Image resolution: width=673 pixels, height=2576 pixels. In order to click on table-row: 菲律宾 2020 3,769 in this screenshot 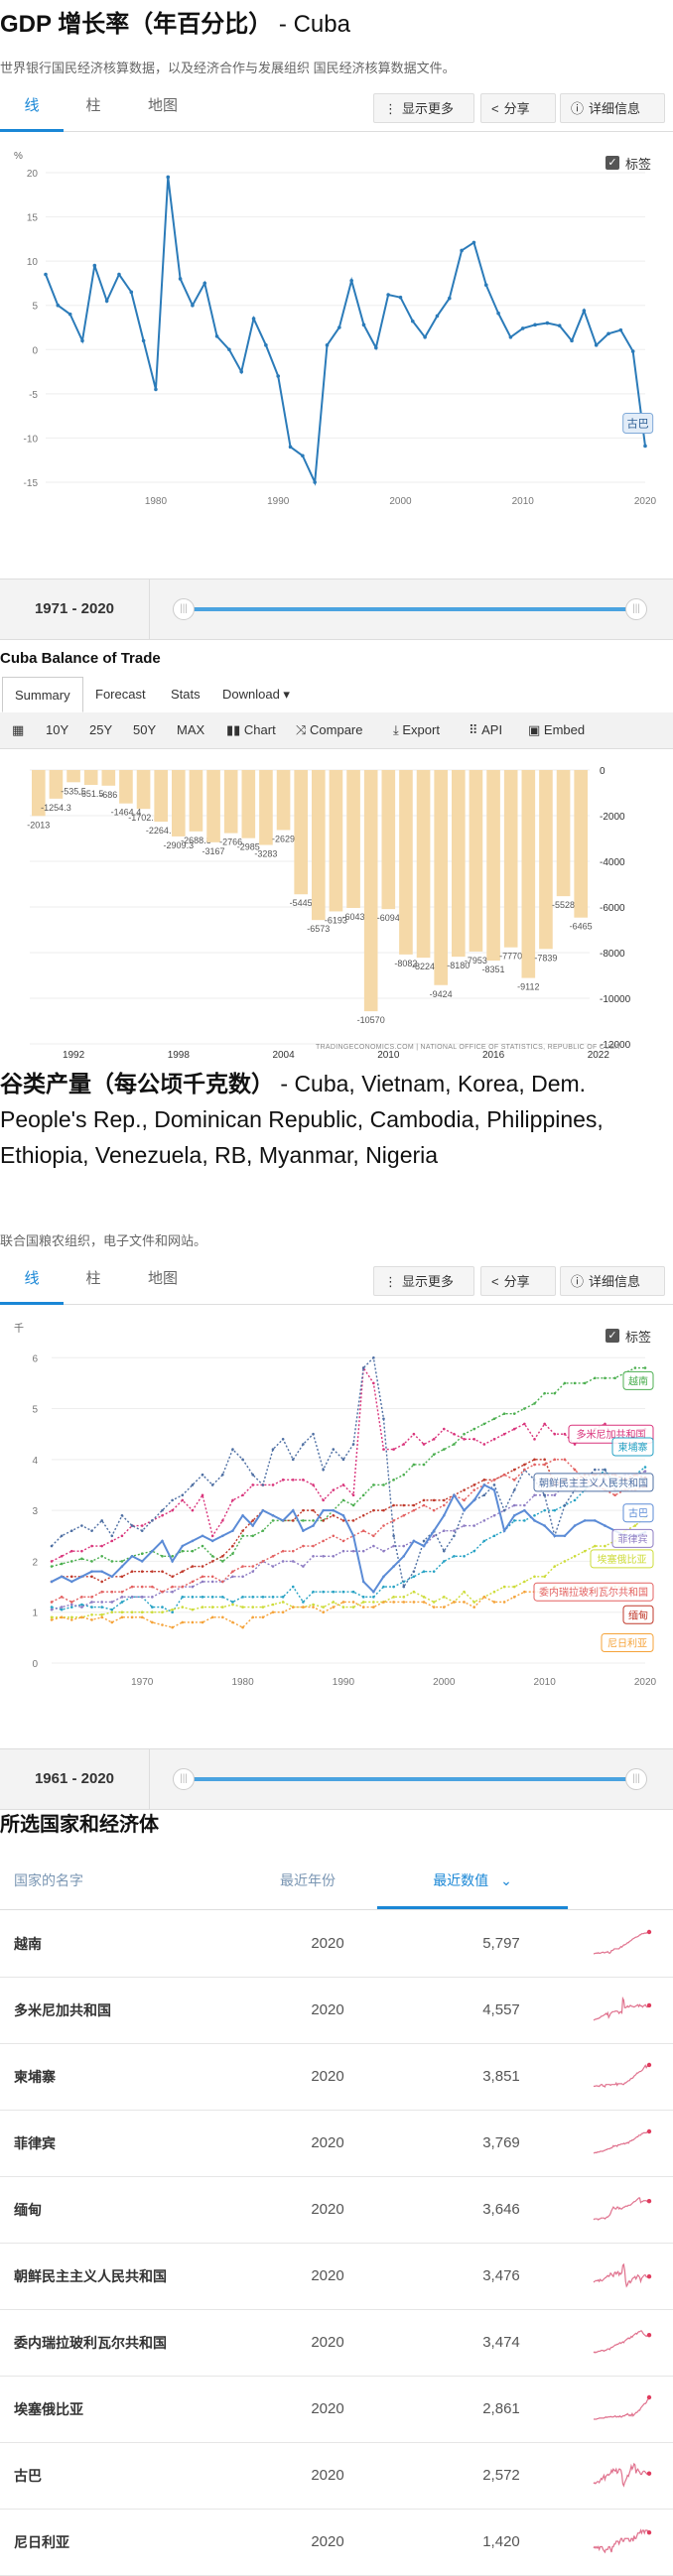, I will do `click(336, 2144)`.